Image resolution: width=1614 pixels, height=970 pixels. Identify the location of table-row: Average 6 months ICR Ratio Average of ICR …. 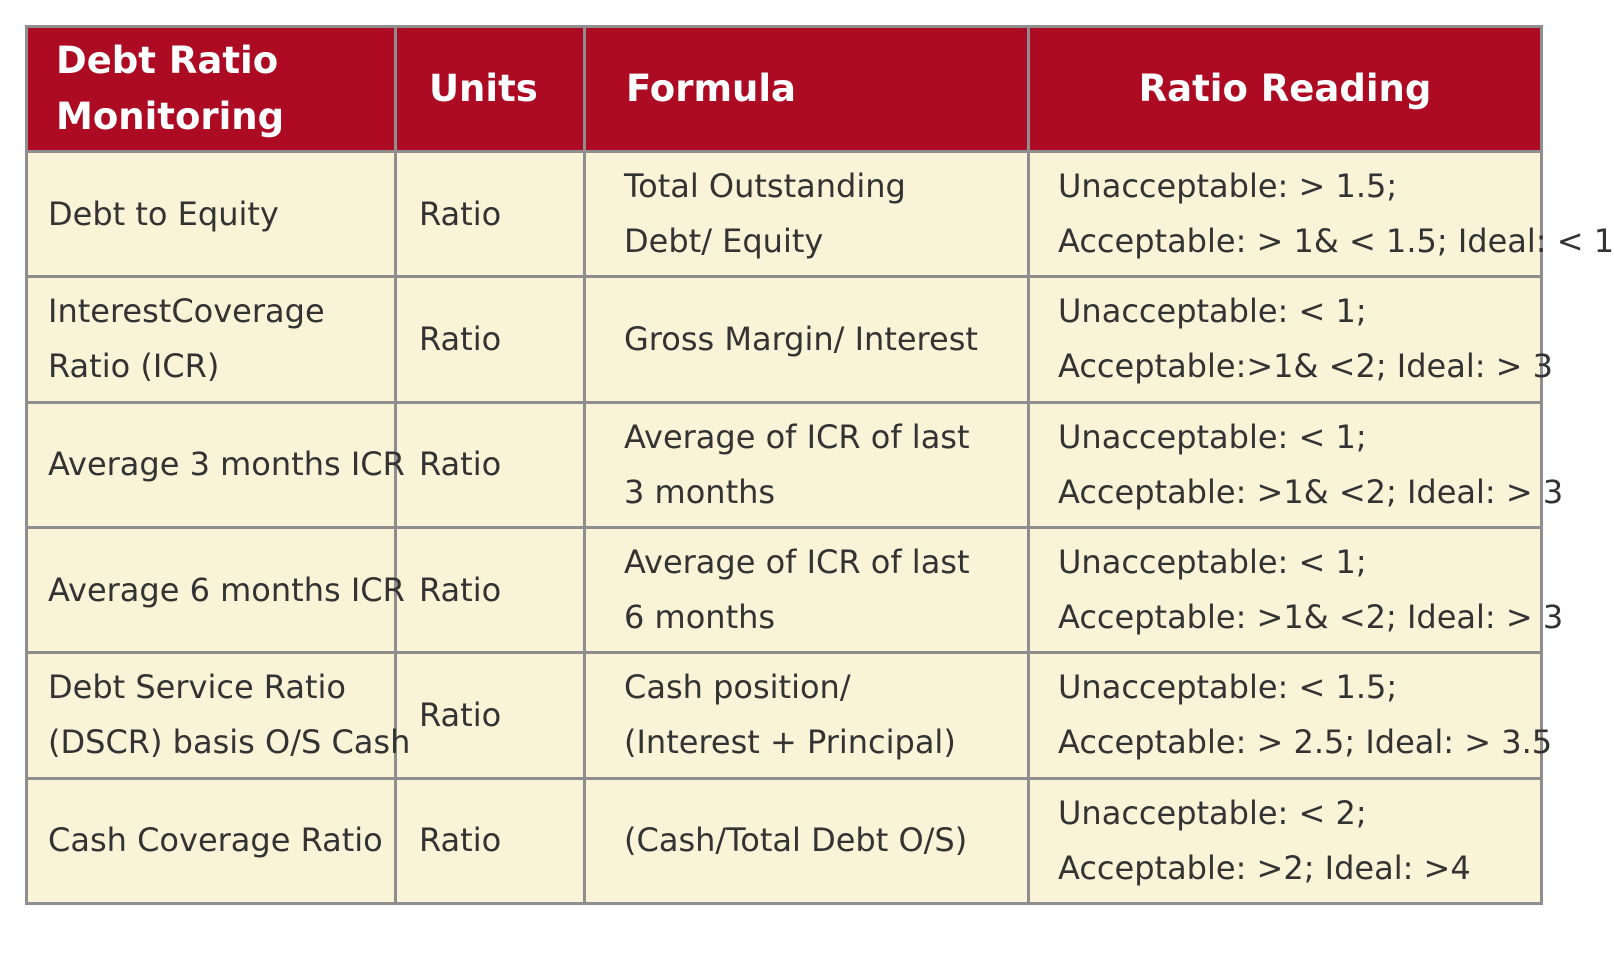
(794, 590).